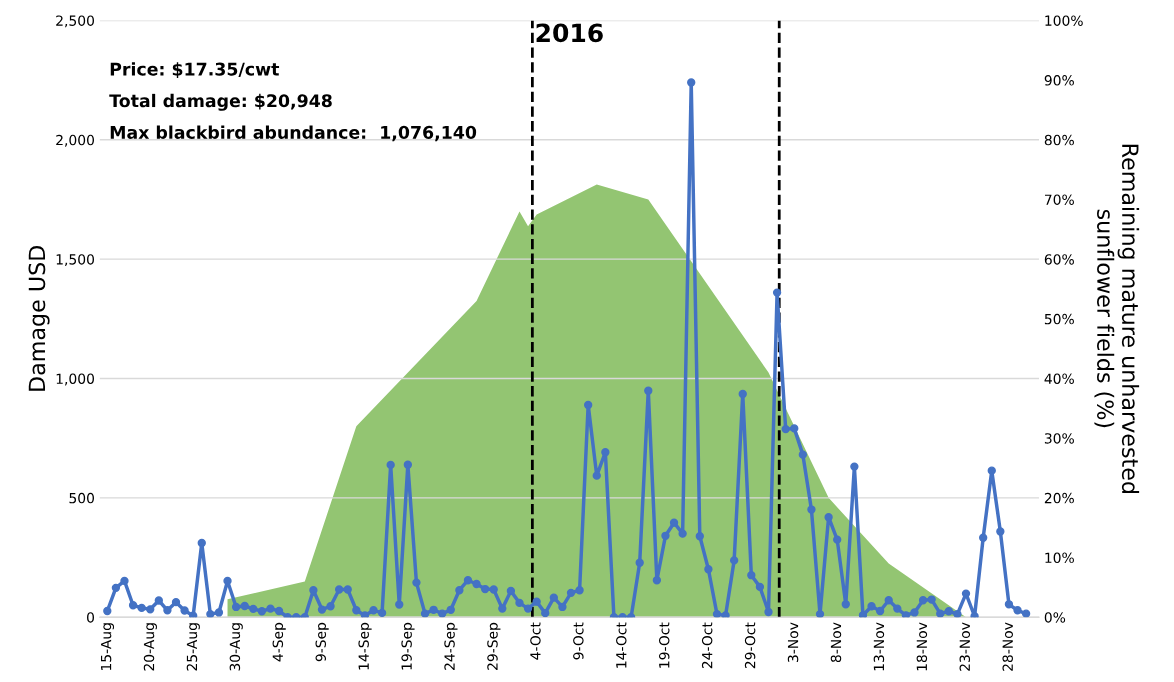  What do you see at coordinates (1059, 378) in the screenshot?
I see `y2-tick-label: 40%` at bounding box center [1059, 378].